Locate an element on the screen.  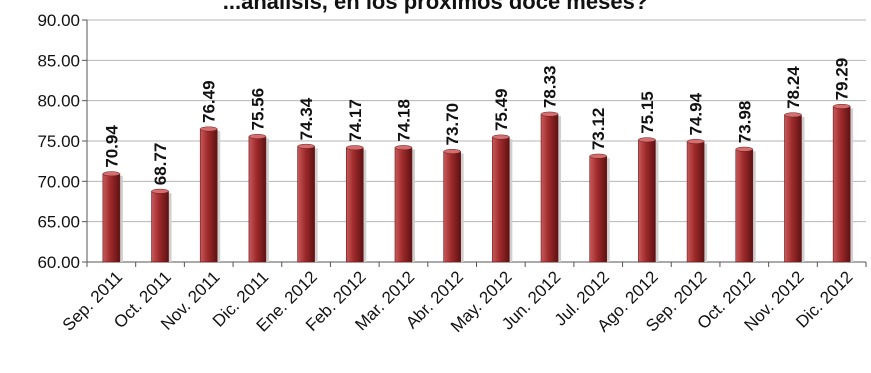
data-label: 75.15 is located at coordinates (647, 112).